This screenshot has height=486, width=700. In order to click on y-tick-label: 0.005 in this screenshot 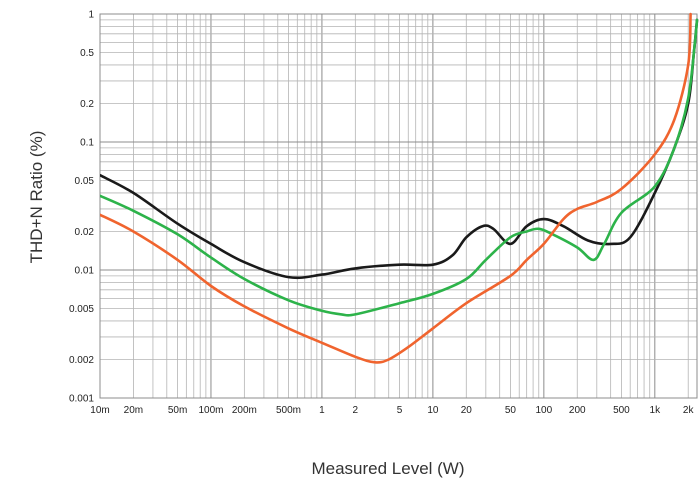, I will do `click(81, 309)`.